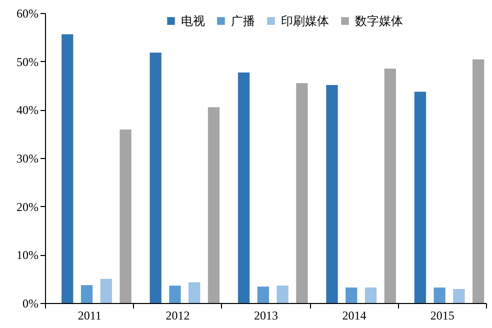 This screenshot has width=492, height=328. Describe the element at coordinates (30, 303) in the screenshot. I see `y-tick-label: 0%` at that location.